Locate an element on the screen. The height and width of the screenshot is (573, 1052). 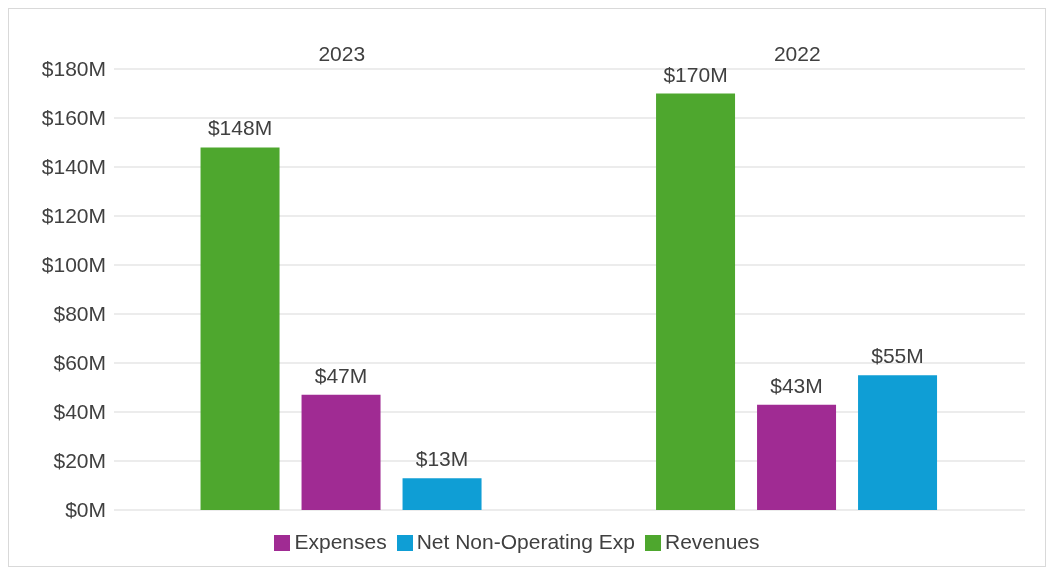
y-tick-label: $180M is located at coordinates (73, 69).